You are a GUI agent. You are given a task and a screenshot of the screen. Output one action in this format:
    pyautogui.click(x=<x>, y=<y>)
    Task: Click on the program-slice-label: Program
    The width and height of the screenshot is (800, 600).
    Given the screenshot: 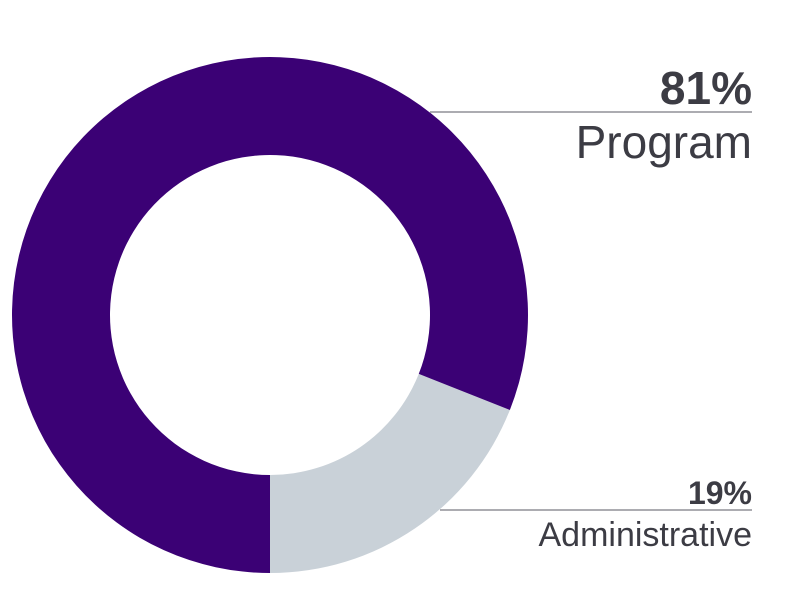 What is the action you would take?
    pyautogui.click(x=664, y=142)
    